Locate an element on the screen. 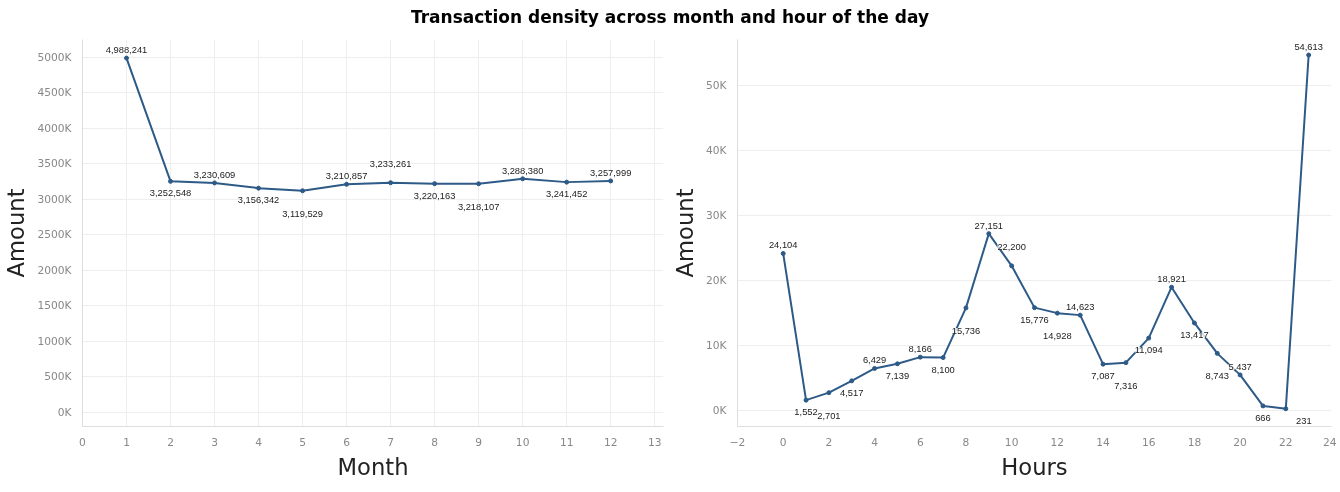  x-tick-label: 22 is located at coordinates (1286, 442).